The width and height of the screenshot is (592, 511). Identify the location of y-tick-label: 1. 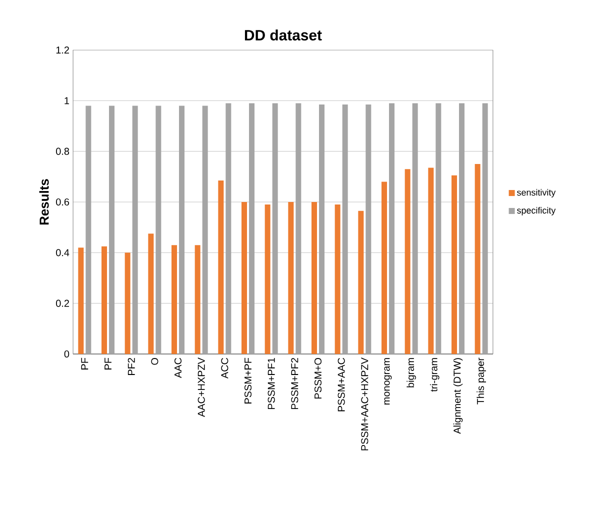
(66, 100).